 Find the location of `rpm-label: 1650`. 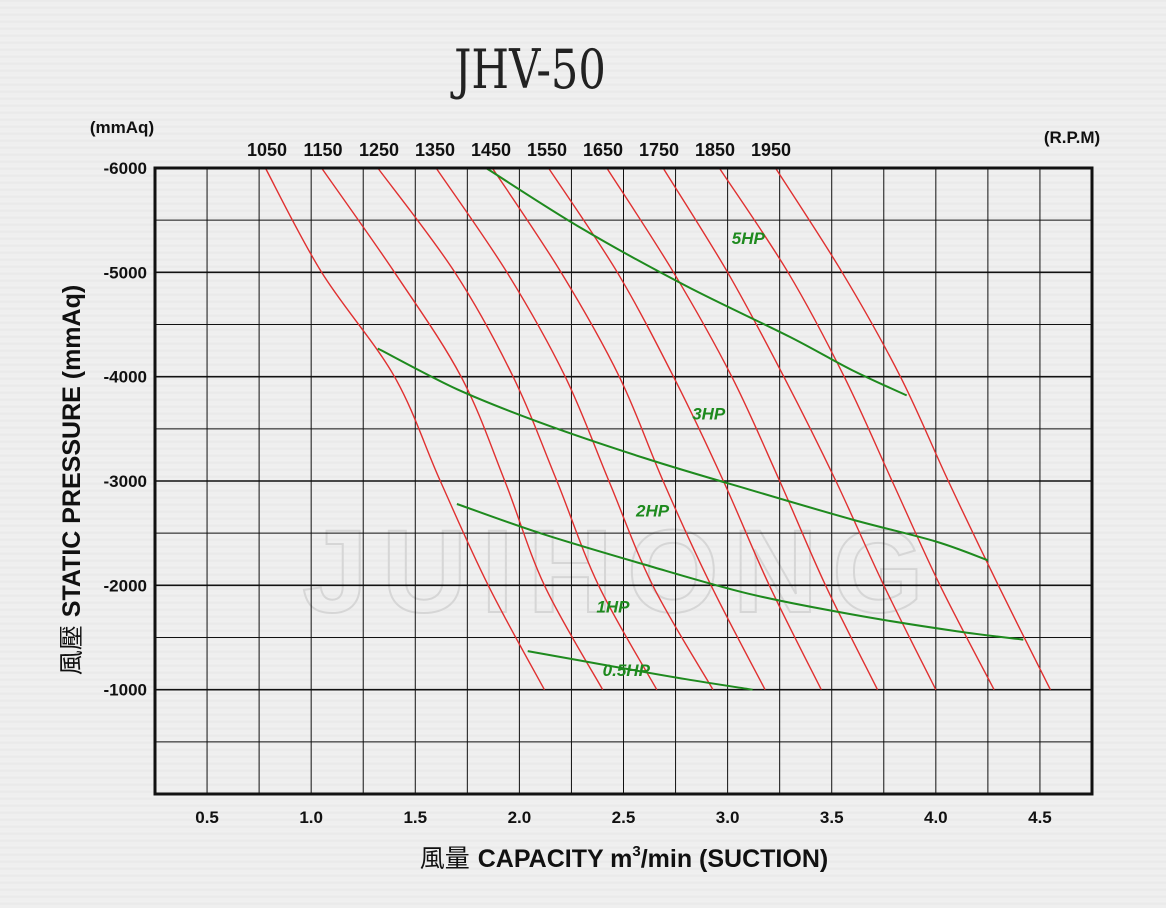

rpm-label: 1650 is located at coordinates (603, 150).